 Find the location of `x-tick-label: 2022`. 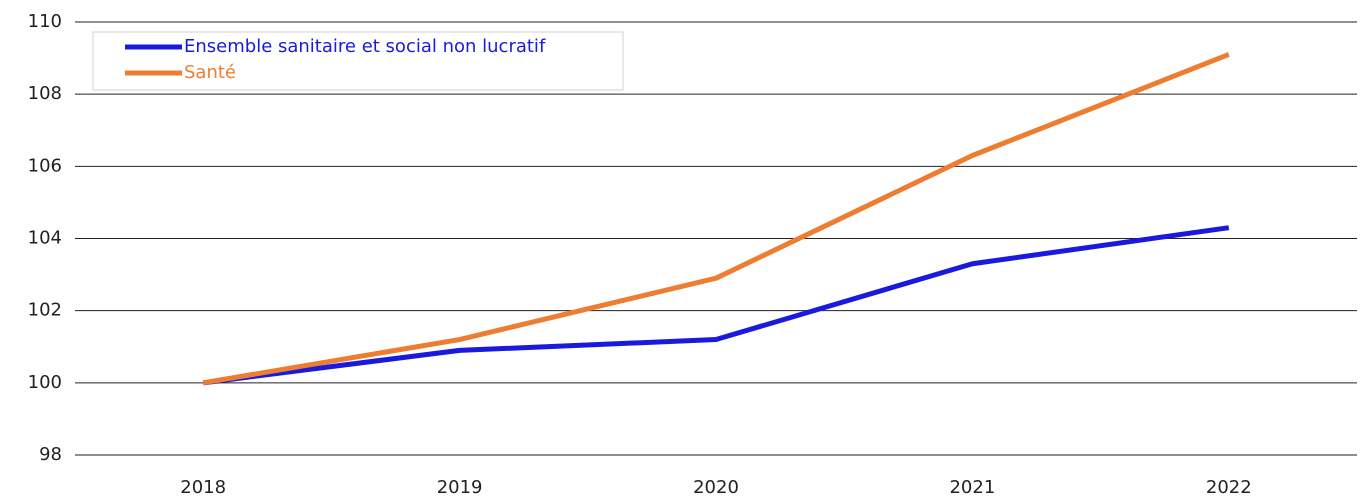

x-tick-label: 2022 is located at coordinates (1229, 487).